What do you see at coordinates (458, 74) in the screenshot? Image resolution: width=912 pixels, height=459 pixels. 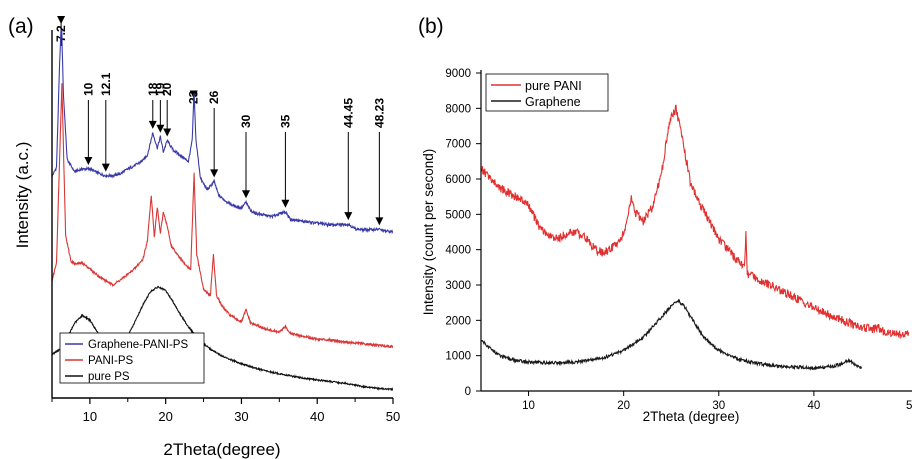 I see `y-tick-label: 9000` at bounding box center [458, 74].